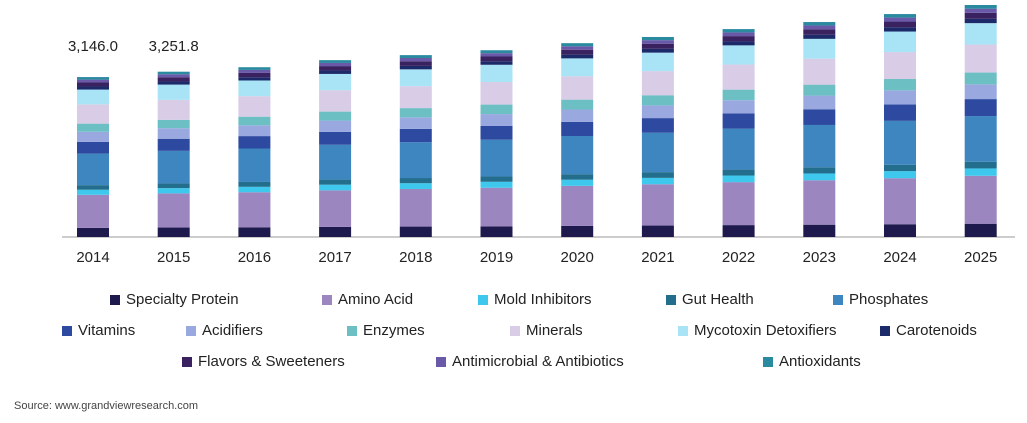 Image resolution: width=1027 pixels, height=423 pixels. I want to click on legend-label: Vitamins, so click(106, 330).